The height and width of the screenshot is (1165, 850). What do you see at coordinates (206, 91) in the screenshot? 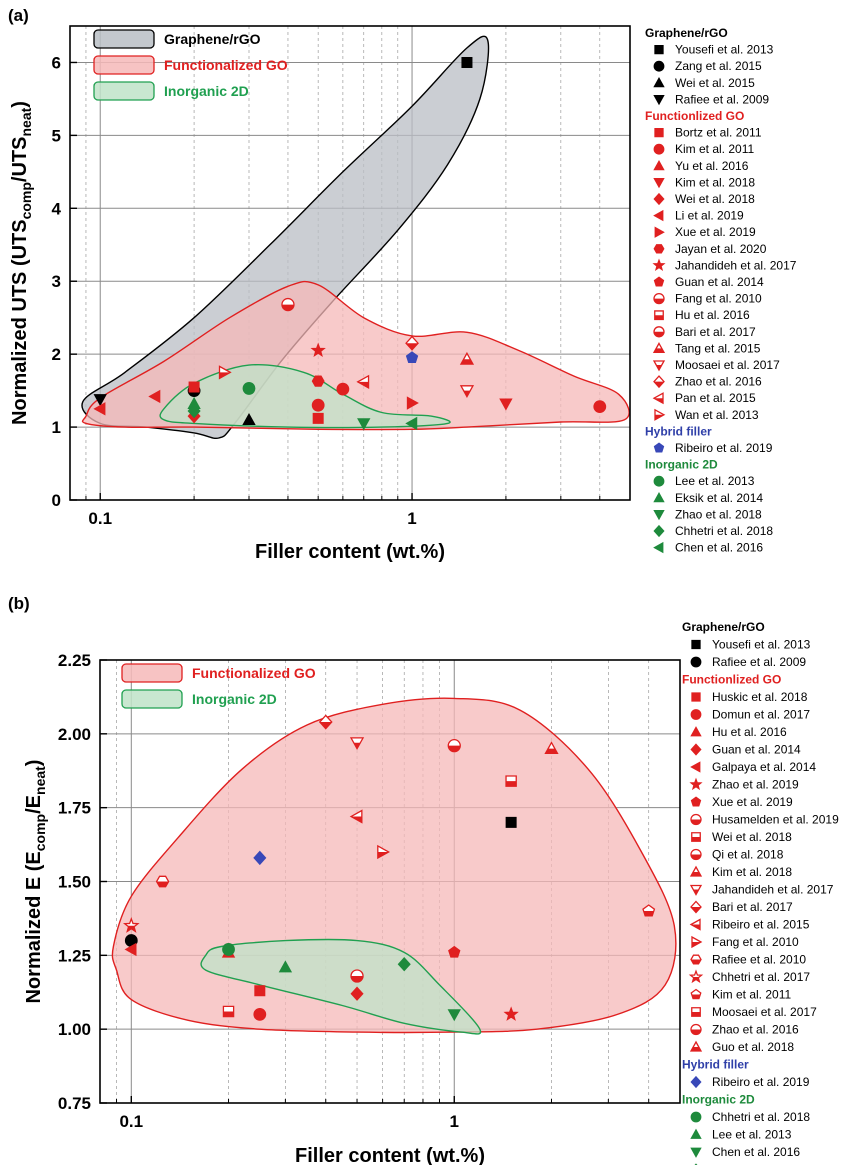
I see `chart-a-region-legend-label: Inorganic 2D` at bounding box center [206, 91].